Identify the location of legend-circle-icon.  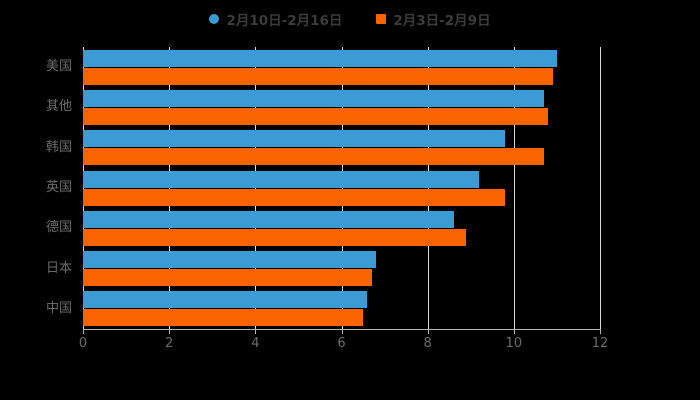
(214, 19).